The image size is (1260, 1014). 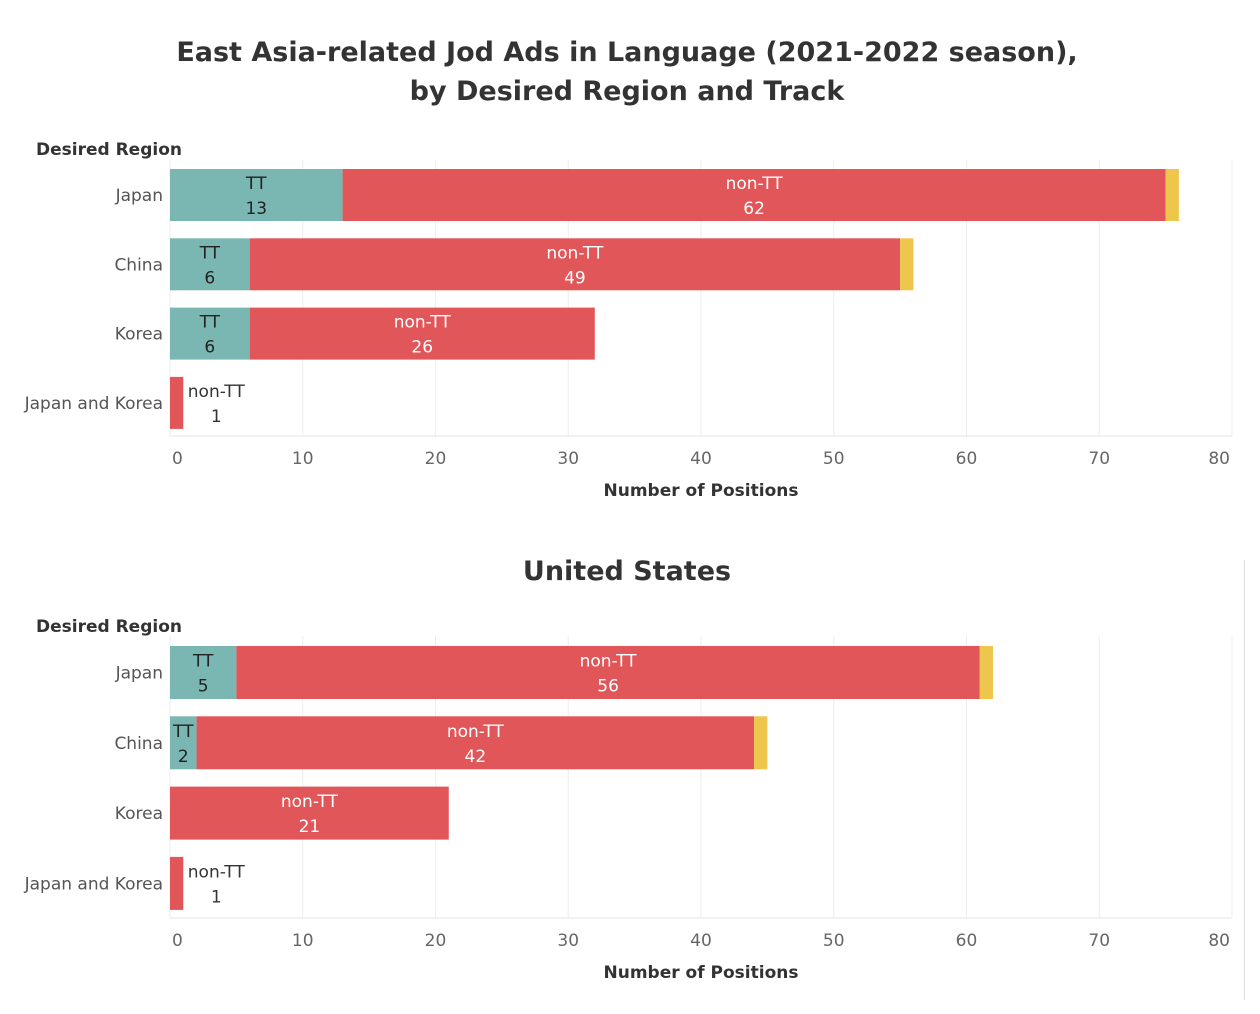 What do you see at coordinates (203, 687) in the screenshot?
I see `bar-value-label: 5` at bounding box center [203, 687].